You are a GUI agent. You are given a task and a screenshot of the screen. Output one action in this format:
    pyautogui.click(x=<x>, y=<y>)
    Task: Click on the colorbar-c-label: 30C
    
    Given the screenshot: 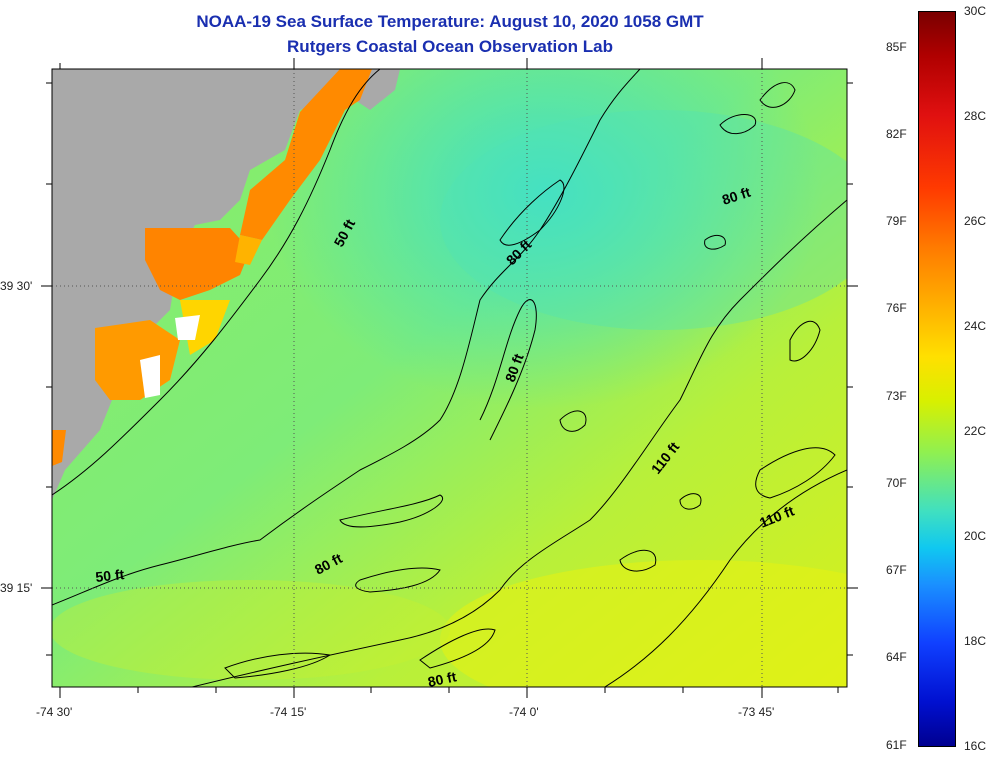 What is the action you would take?
    pyautogui.click(x=975, y=11)
    